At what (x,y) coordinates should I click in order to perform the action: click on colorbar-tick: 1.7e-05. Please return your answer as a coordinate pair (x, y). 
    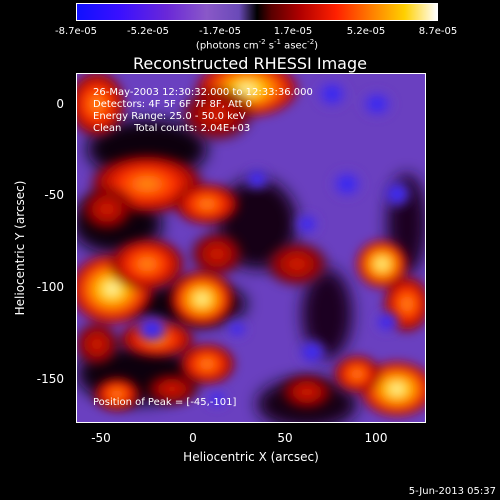
    Looking at the image, I should click on (293, 31).